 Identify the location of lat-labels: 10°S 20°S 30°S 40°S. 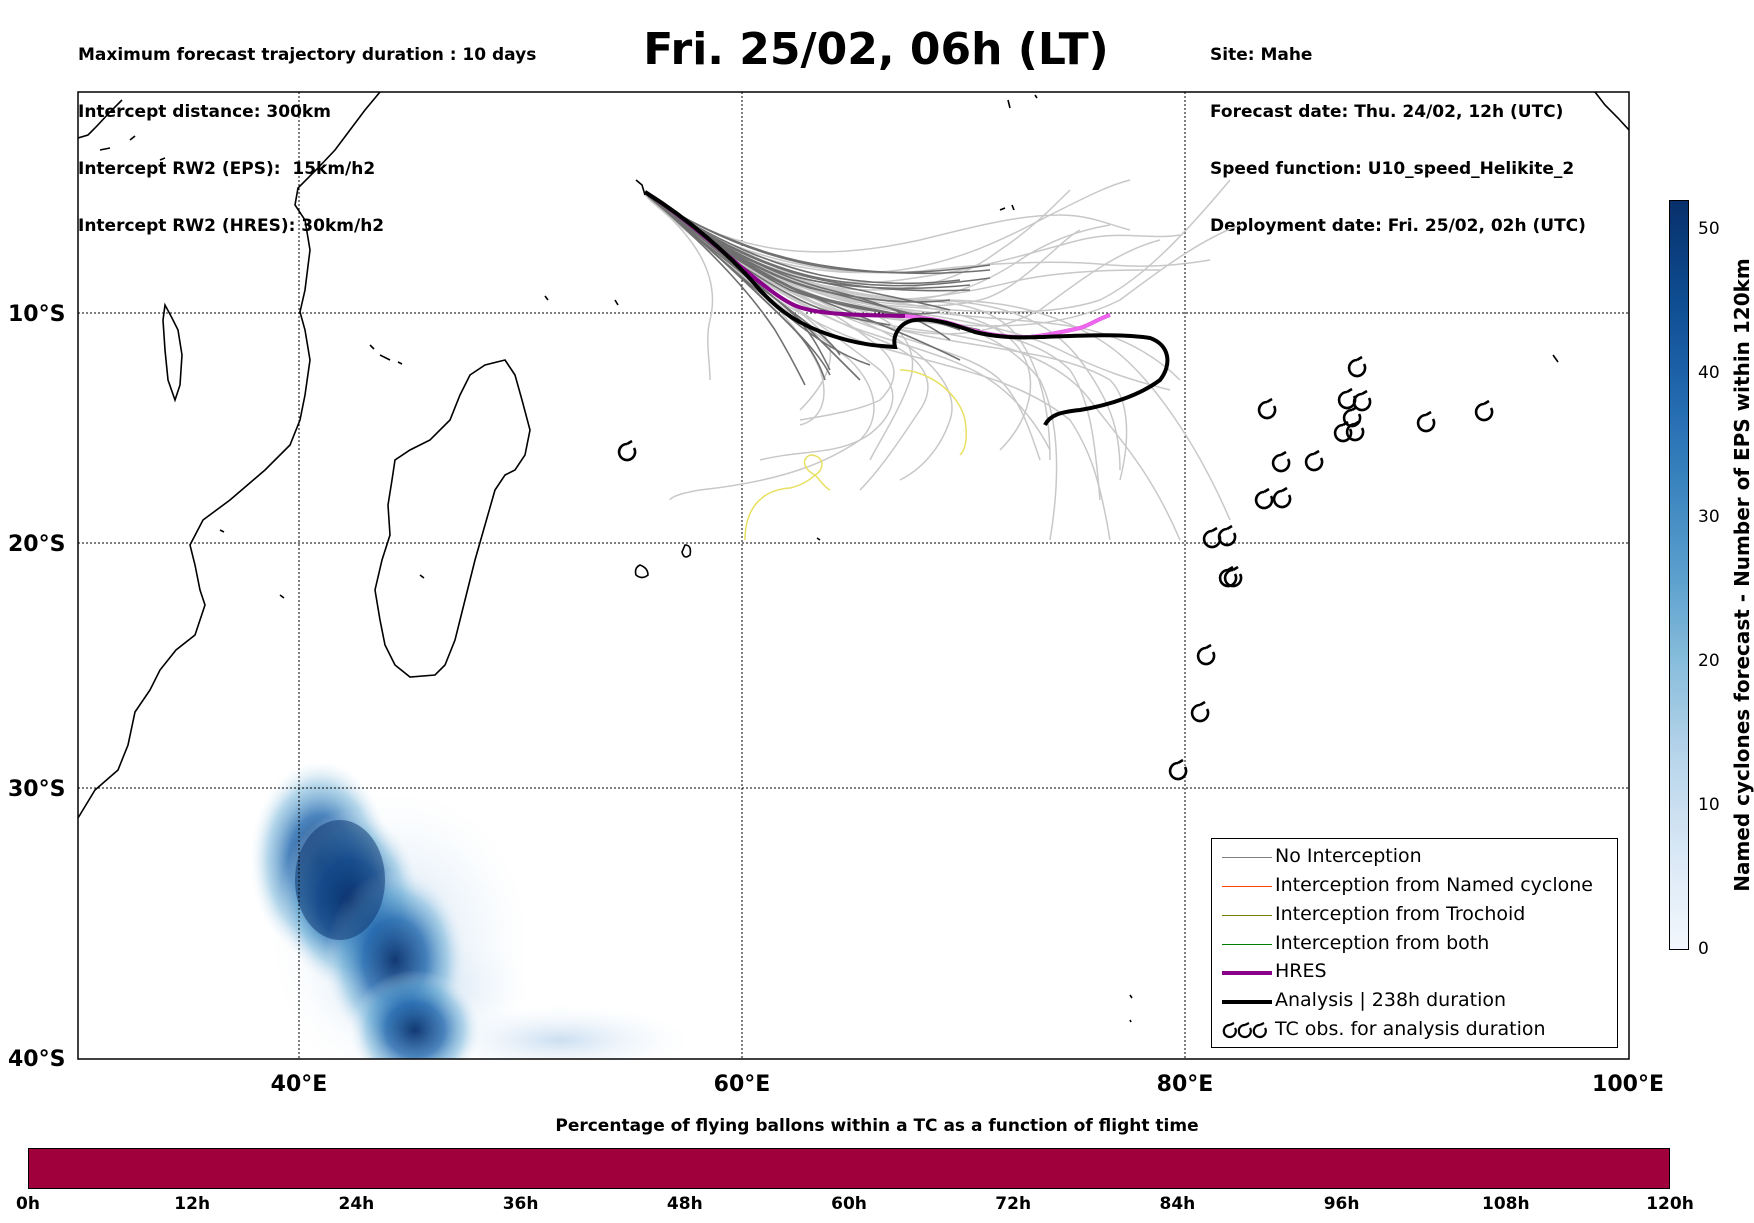
(36, 687).